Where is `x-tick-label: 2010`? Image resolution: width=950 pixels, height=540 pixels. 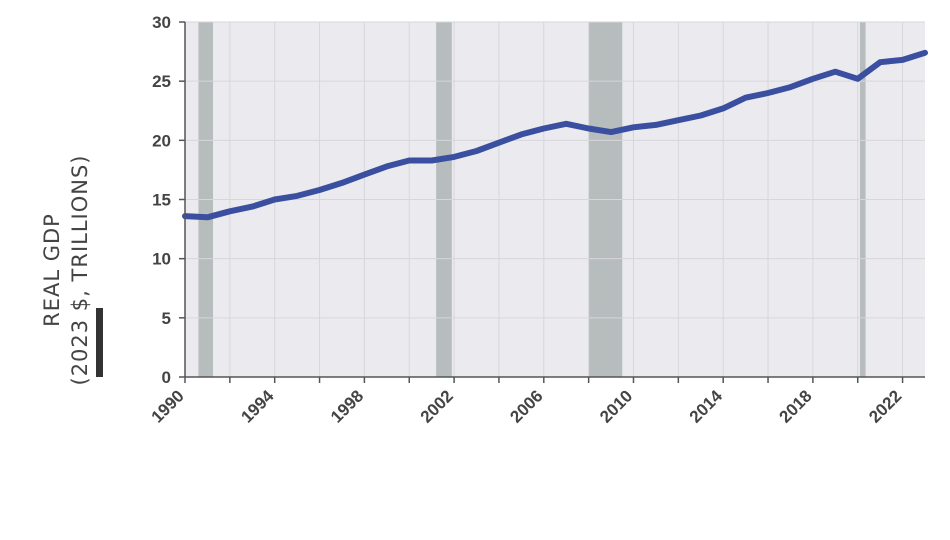 x-tick-label: 2010 is located at coordinates (616, 406).